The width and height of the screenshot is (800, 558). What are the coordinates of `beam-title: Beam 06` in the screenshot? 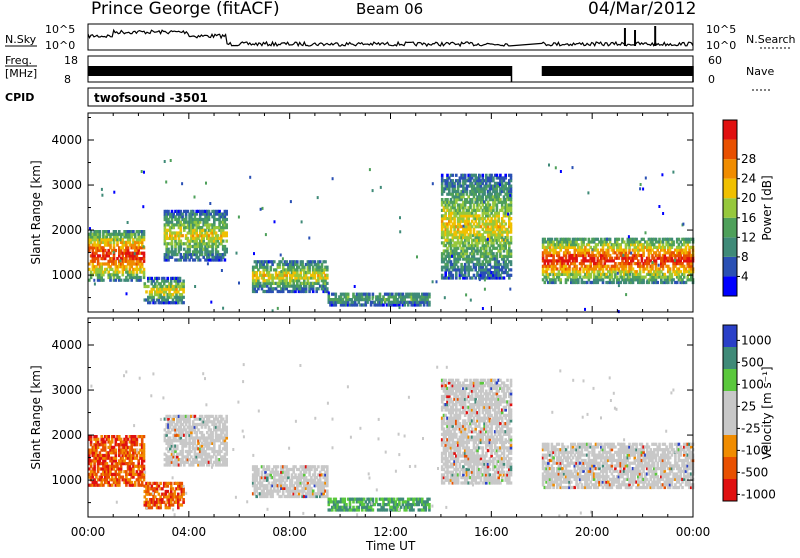 It's located at (389, 9).